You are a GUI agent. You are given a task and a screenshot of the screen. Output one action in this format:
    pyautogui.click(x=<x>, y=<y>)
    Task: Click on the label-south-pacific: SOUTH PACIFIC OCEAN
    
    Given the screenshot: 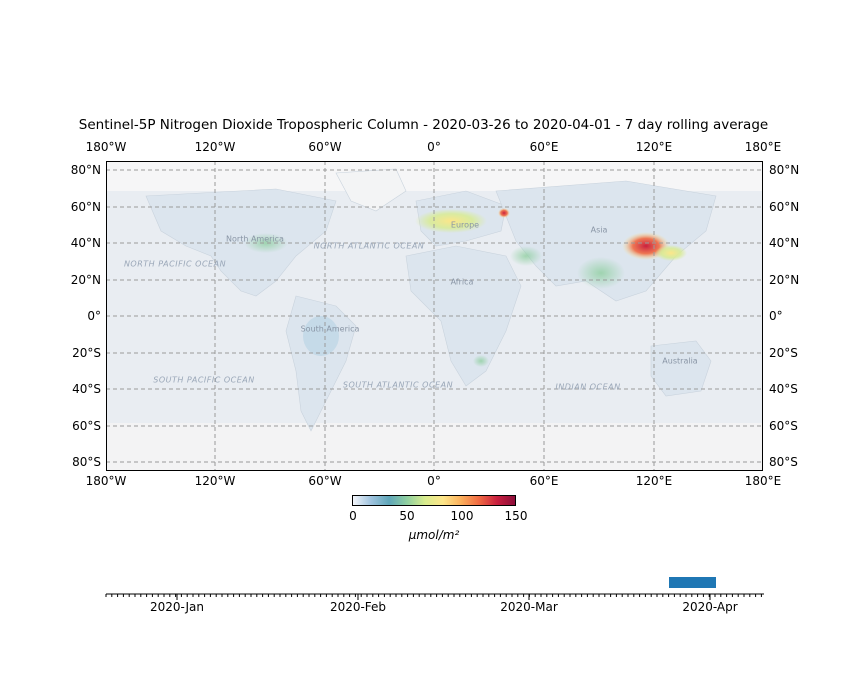 What is the action you would take?
    pyautogui.click(x=204, y=380)
    